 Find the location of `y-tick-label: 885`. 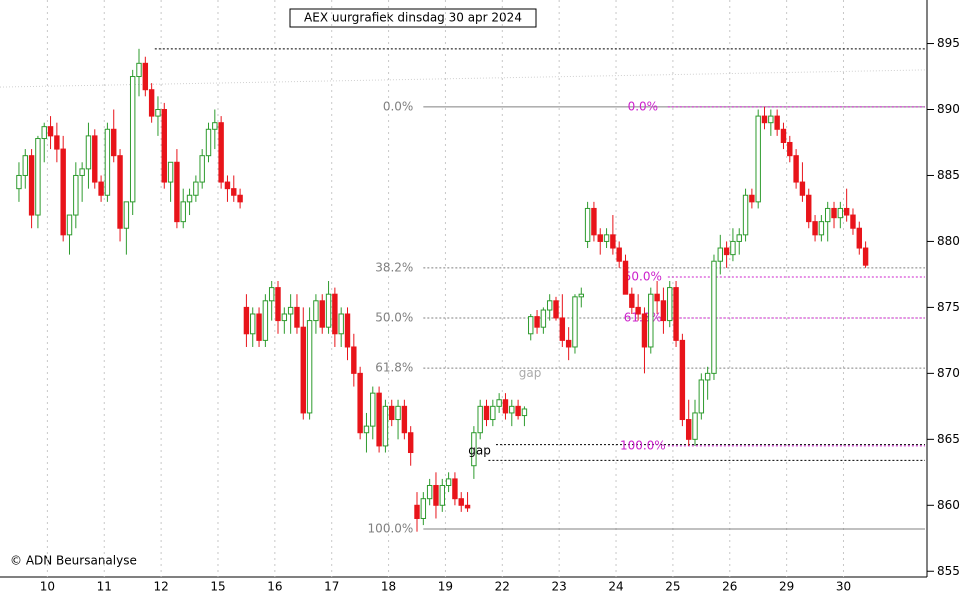

y-tick-label: 885 is located at coordinates (948, 175).